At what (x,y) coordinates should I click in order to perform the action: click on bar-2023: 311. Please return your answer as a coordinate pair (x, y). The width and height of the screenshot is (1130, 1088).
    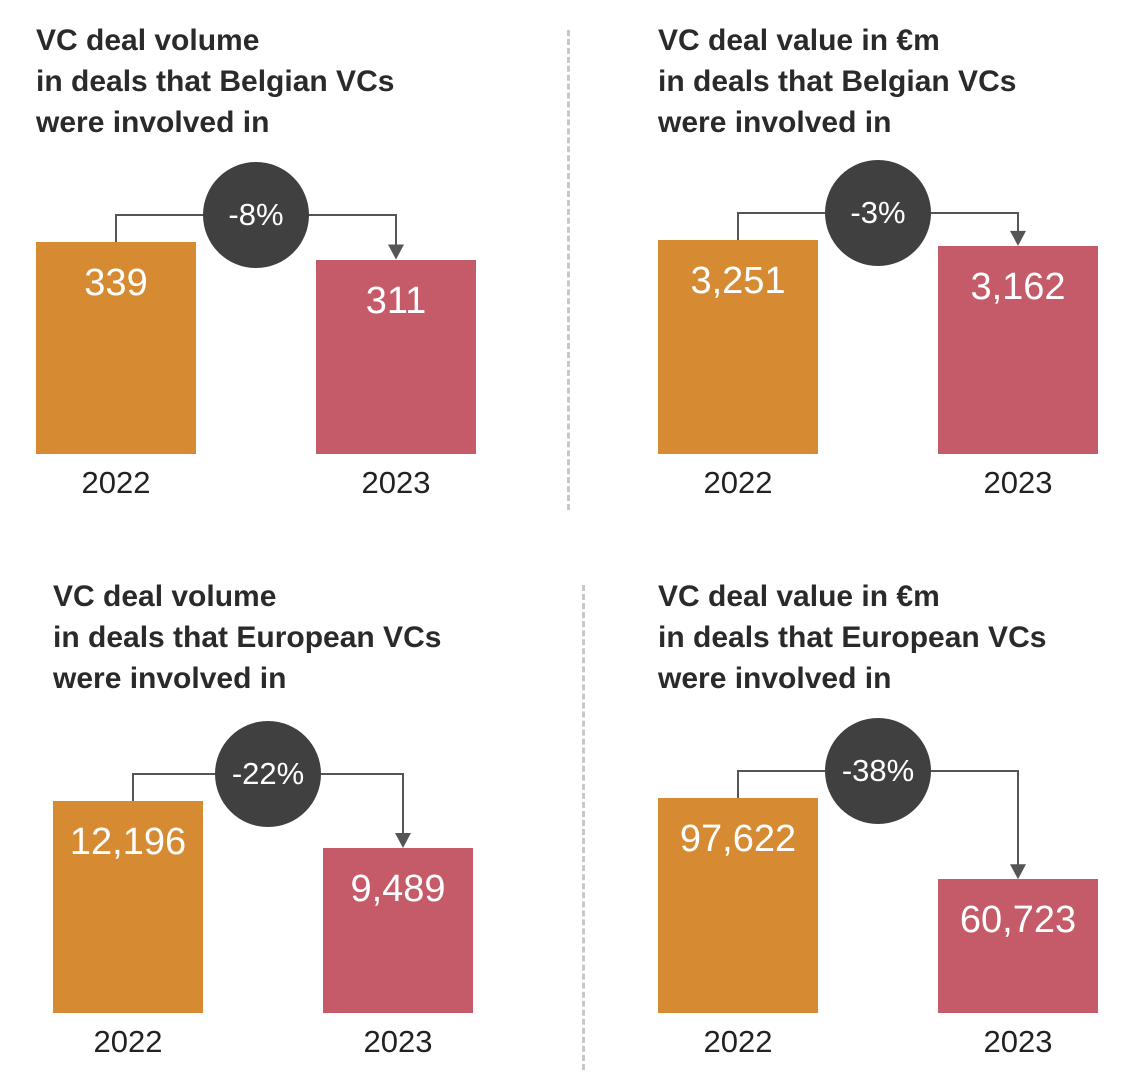
    Looking at the image, I should click on (396, 356).